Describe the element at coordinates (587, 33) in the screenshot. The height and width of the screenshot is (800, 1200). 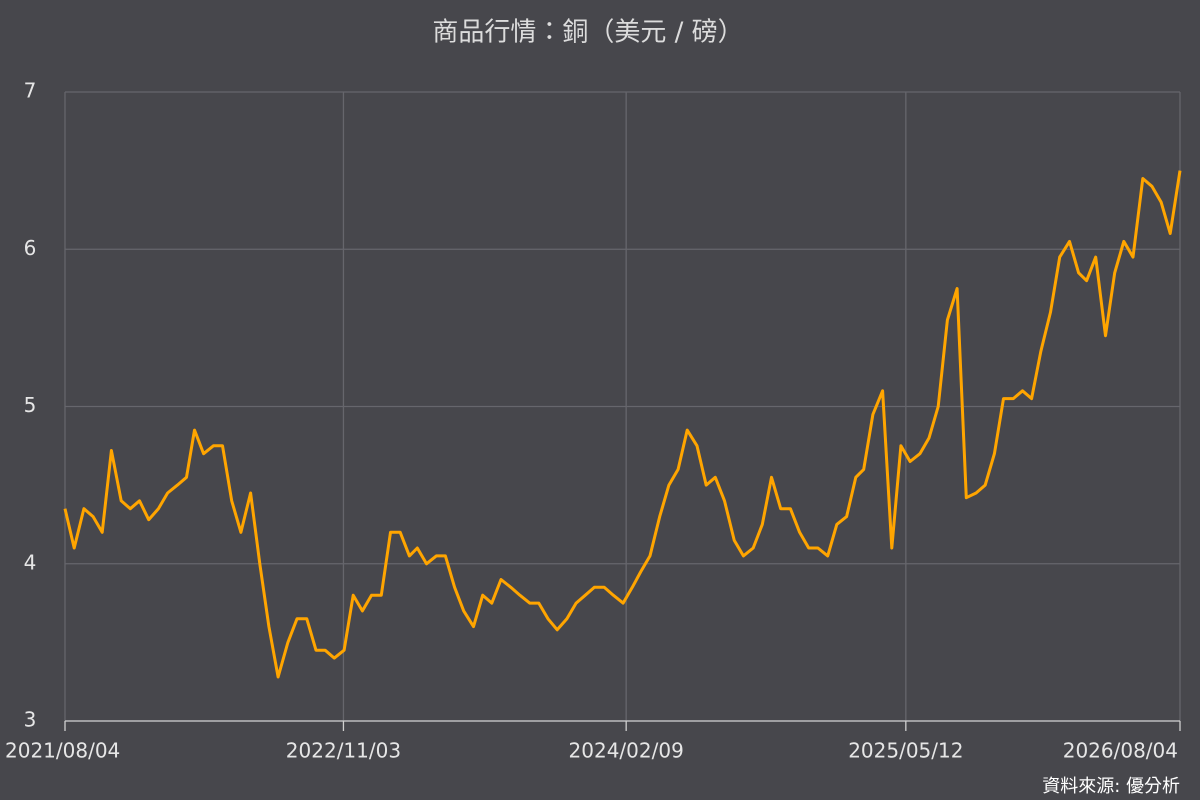
I see `chart-title: 商品行情：銅（美元 / 磅）` at that location.